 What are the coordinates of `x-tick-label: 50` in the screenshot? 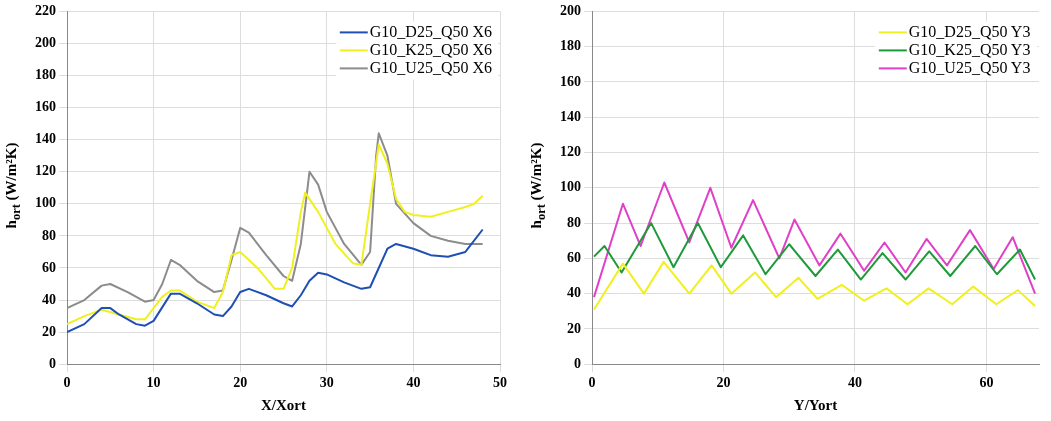 It's located at (500, 383).